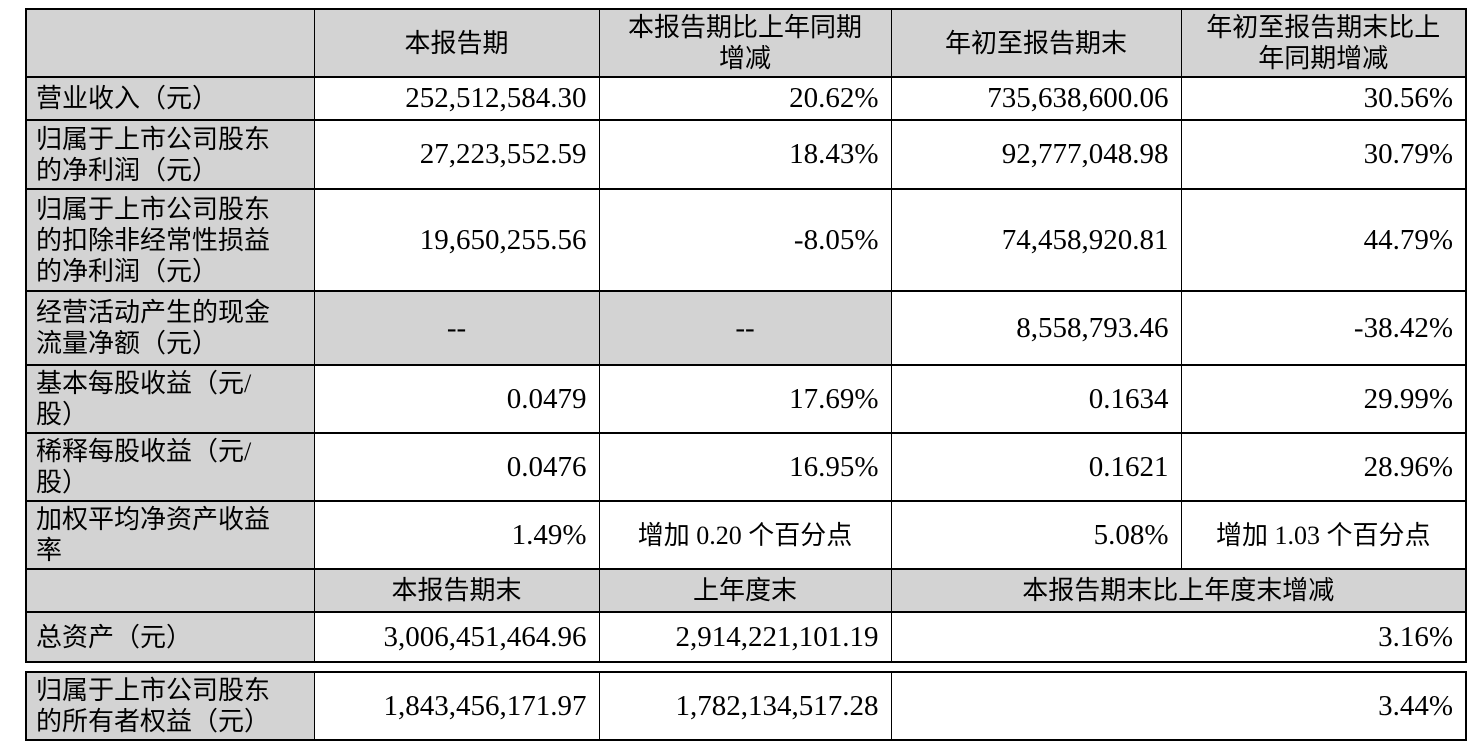  Describe the element at coordinates (456, 154) in the screenshot. I see `value-cell: 27,223,552.59` at that location.